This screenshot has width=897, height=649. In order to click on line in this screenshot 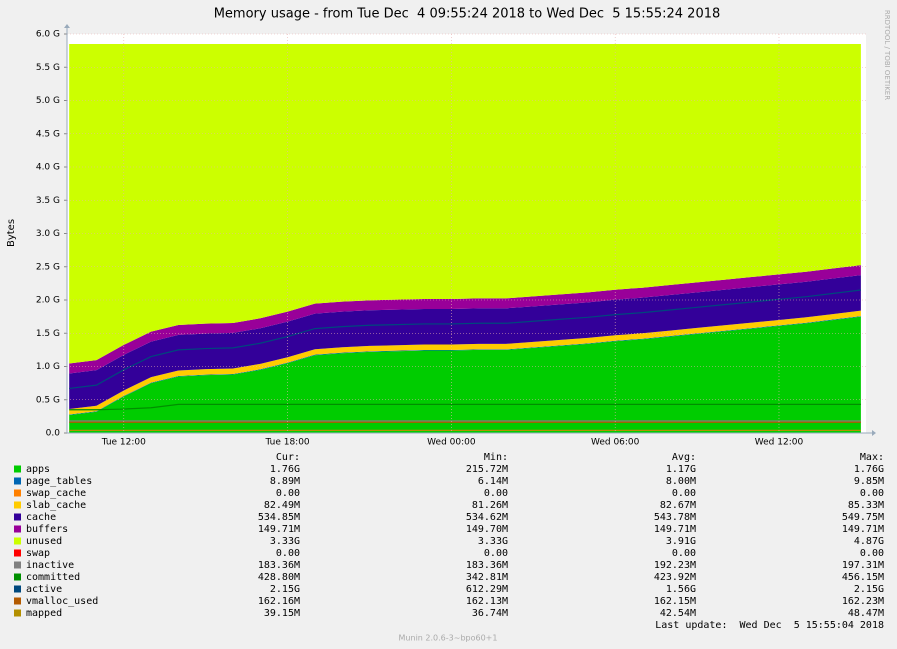, I will do `click(465, 407)`.